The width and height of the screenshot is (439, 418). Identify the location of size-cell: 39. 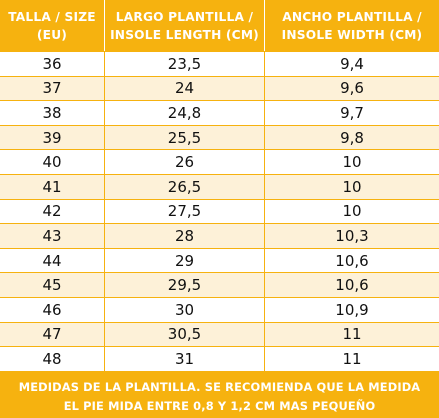
(52, 137).